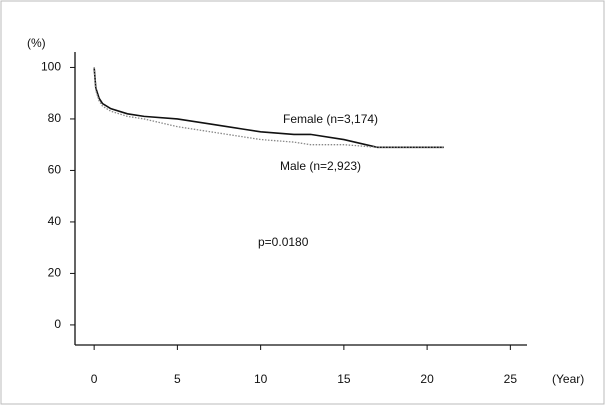  What do you see at coordinates (568, 379) in the screenshot?
I see `x-axis-label: (Year)` at bounding box center [568, 379].